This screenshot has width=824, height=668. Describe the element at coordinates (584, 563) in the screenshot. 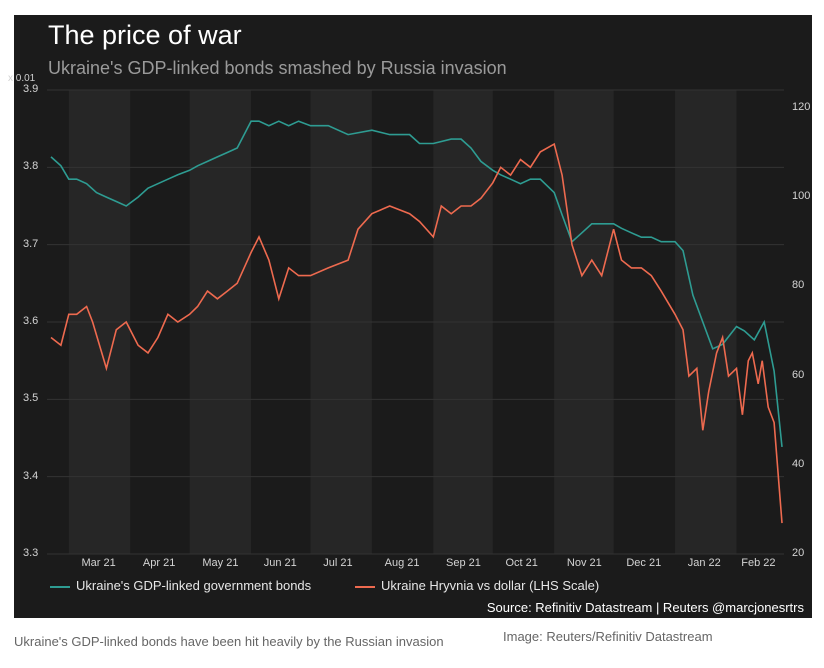

I see `x-axis-tick: Nov 21` at that location.